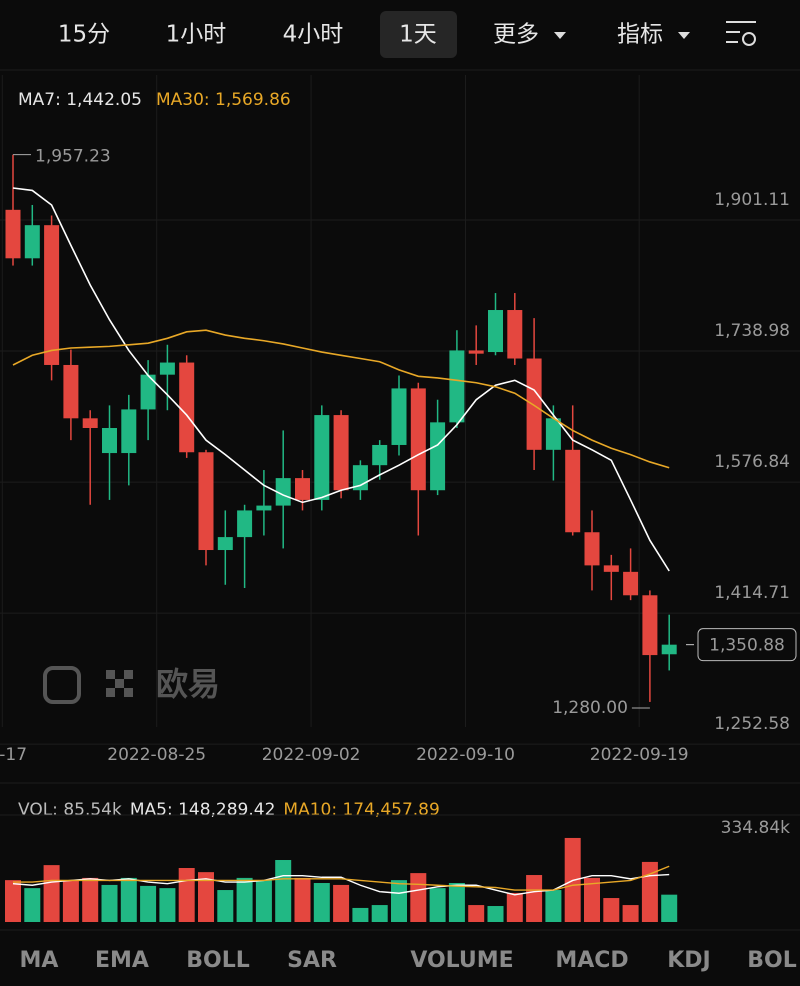 The width and height of the screenshot is (800, 986). What do you see at coordinates (639, 755) in the screenshot?
I see `x-tick-label: 2022-09-19` at bounding box center [639, 755].